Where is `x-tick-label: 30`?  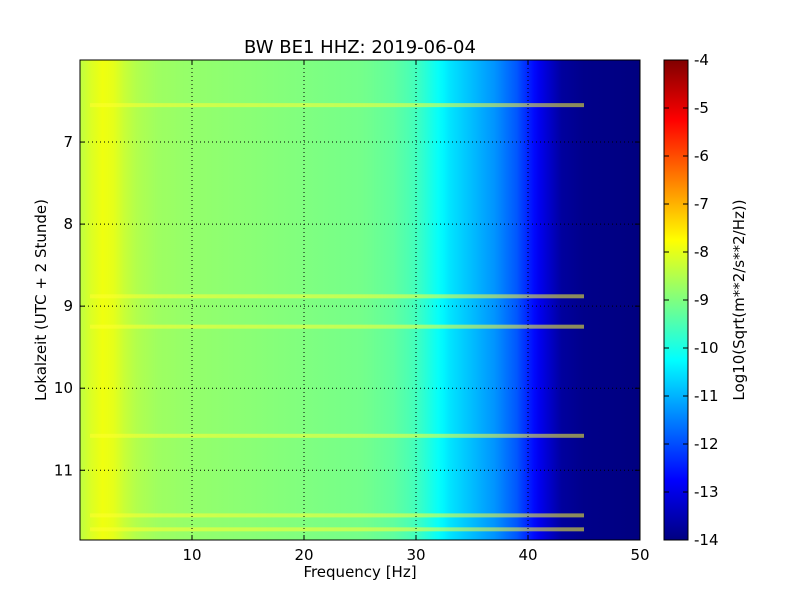 x-tick-label: 30 is located at coordinates (415, 555).